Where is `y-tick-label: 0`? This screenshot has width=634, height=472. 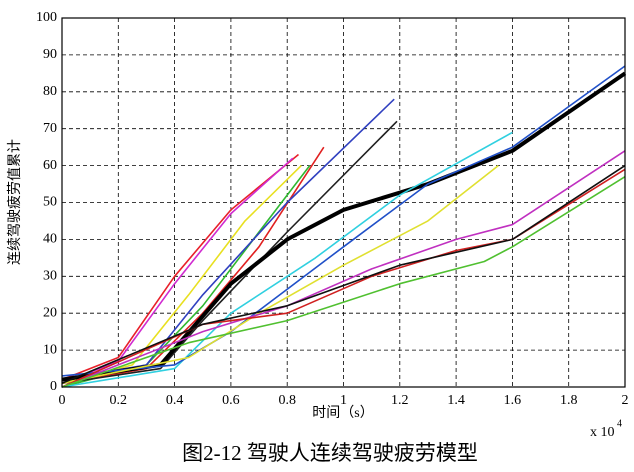
y-tick-label: 0 is located at coordinates (53, 386).